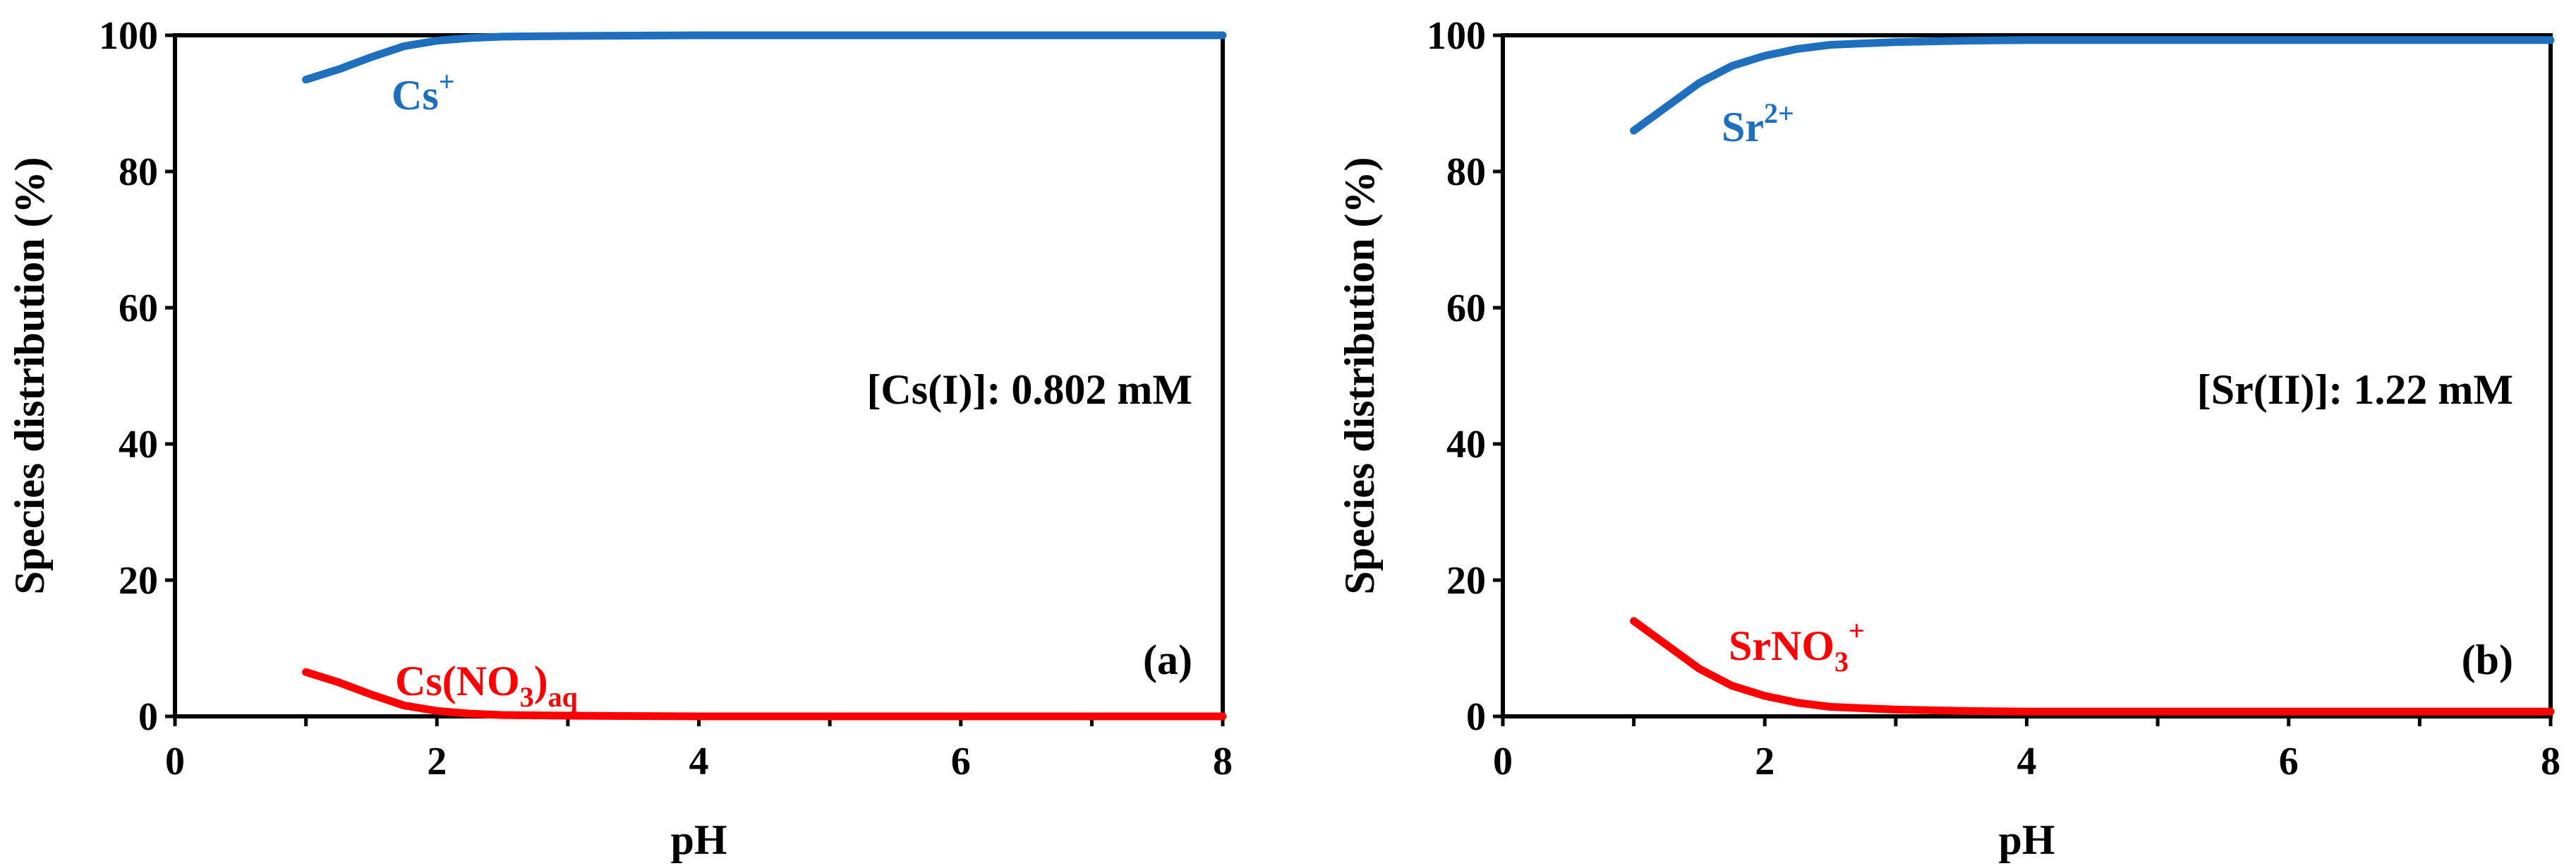 Image resolution: width=2576 pixels, height=866 pixels. What do you see at coordinates (2355, 389) in the screenshot?
I see `concentration-annotation: [Sr(II)]: 1.22 mM` at bounding box center [2355, 389].